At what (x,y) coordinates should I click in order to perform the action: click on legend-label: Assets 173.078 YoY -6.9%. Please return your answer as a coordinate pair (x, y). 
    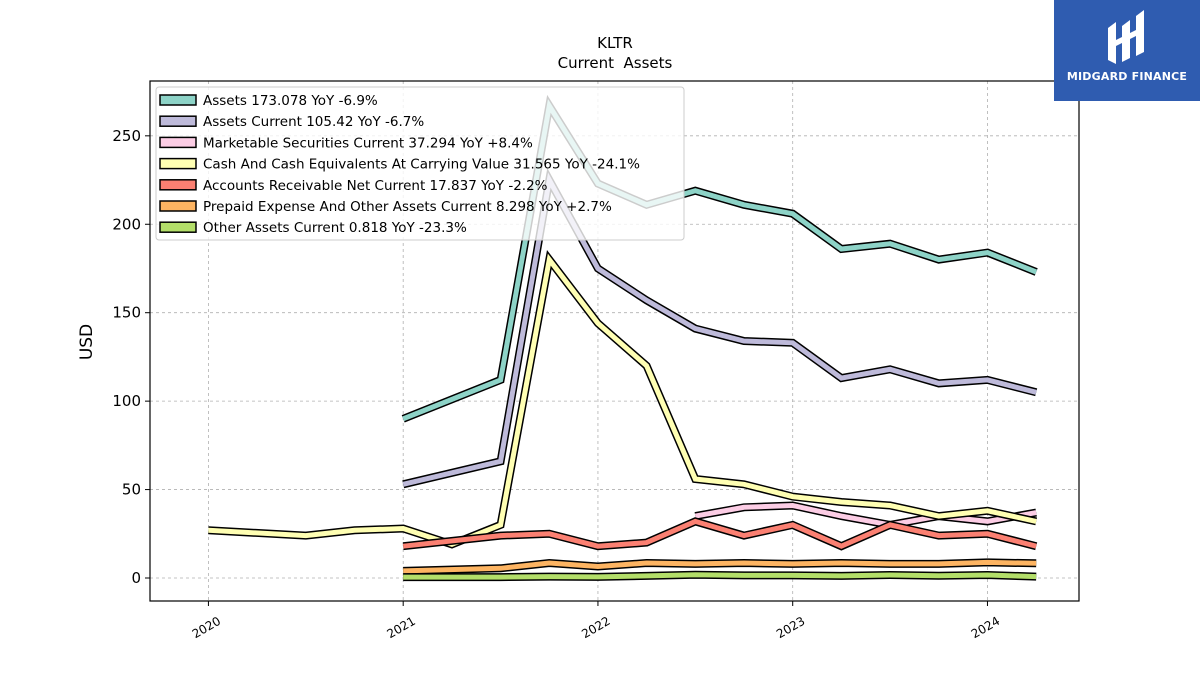
    Looking at the image, I should click on (290, 101).